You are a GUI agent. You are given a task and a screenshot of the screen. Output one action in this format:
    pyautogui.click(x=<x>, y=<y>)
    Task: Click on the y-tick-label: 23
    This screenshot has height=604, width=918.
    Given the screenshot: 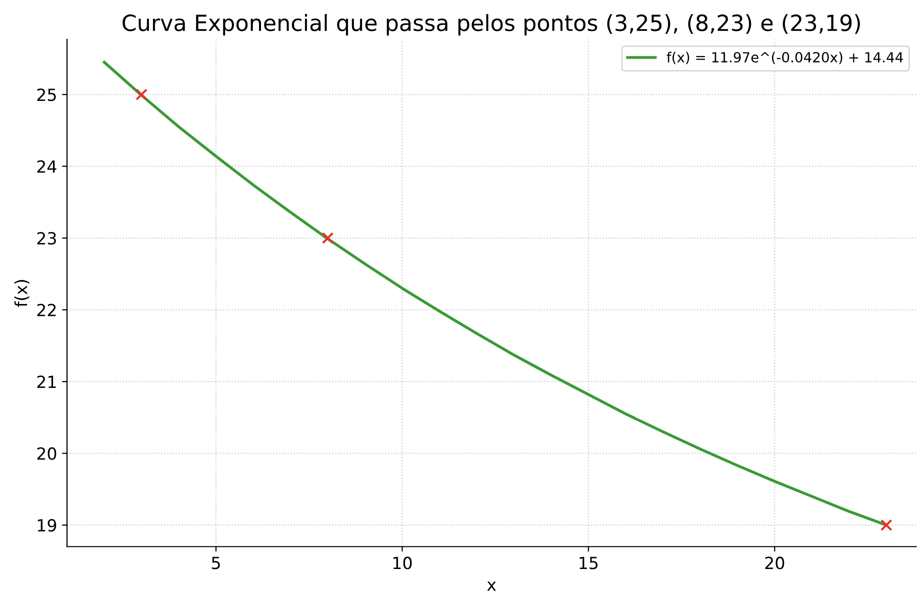 What is the action you would take?
    pyautogui.click(x=46, y=238)
    